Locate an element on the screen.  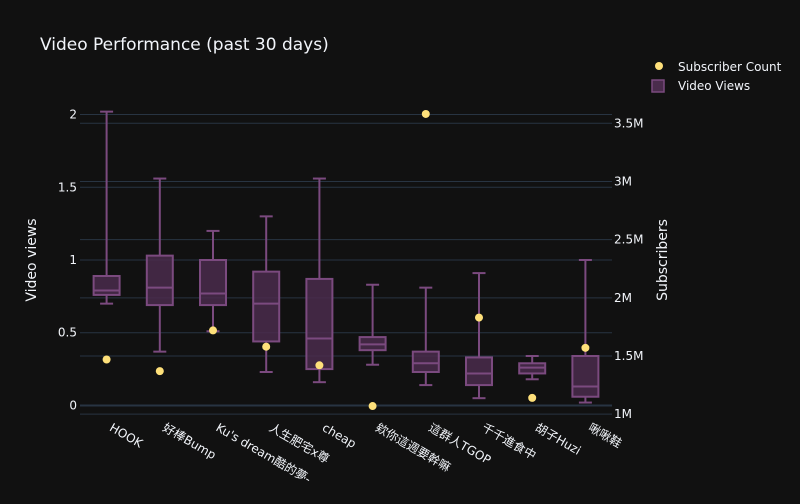
y-left-tick-label: 0.5 is located at coordinates (67, 333).